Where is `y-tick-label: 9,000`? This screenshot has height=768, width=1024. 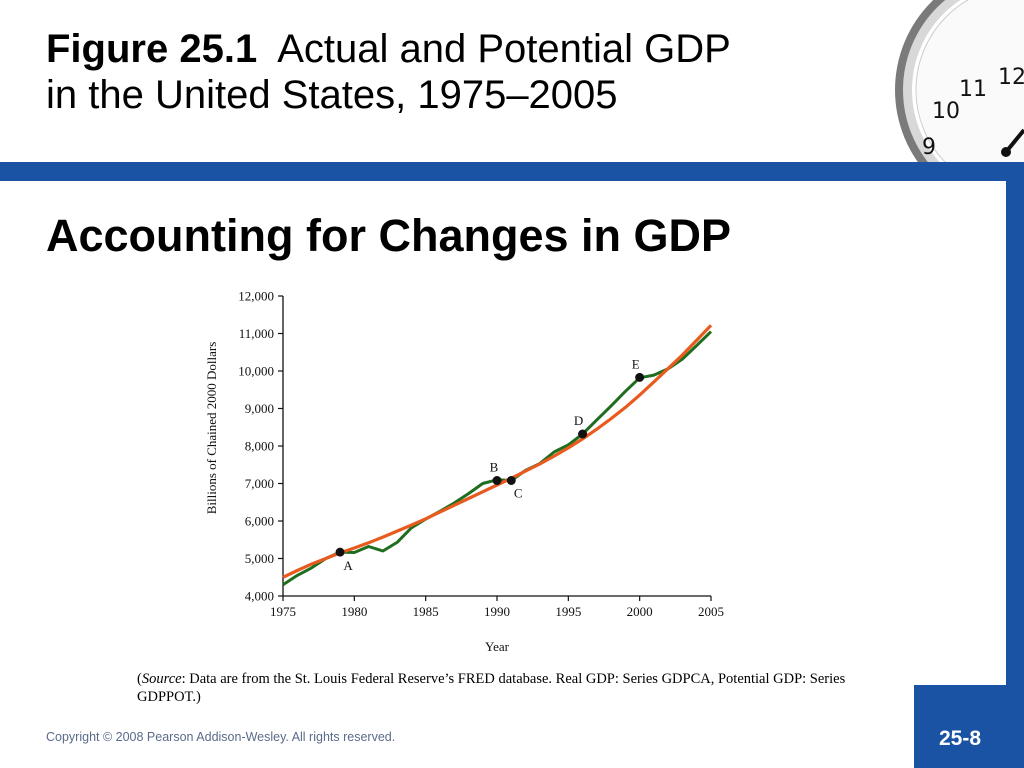 y-tick-label: 9,000 is located at coordinates (259, 408).